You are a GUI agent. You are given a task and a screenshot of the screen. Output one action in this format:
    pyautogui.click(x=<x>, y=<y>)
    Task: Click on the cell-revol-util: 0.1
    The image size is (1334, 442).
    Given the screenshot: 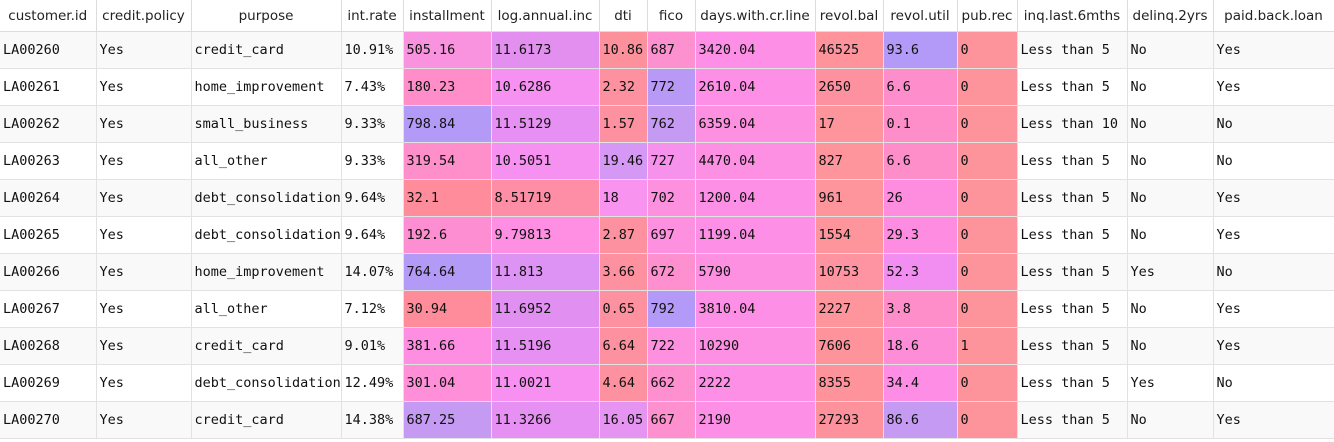 What is the action you would take?
    pyautogui.click(x=920, y=124)
    